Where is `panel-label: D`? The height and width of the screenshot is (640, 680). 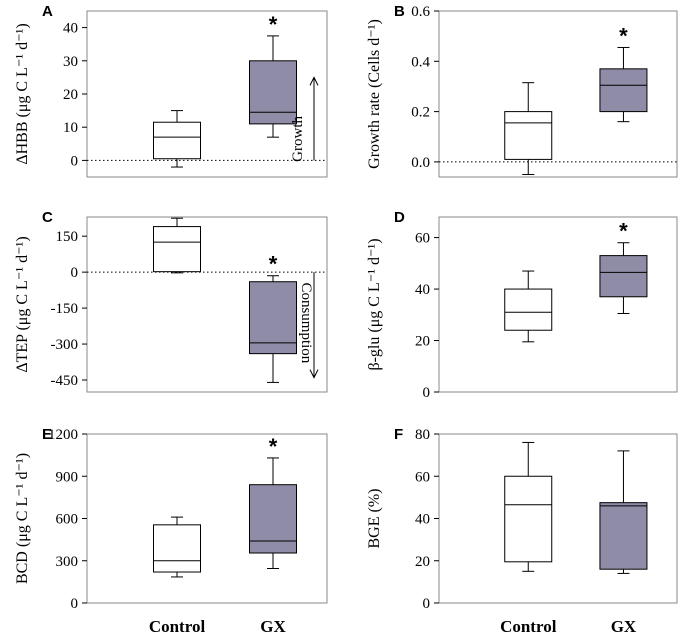 panel-label: D is located at coordinates (399, 217).